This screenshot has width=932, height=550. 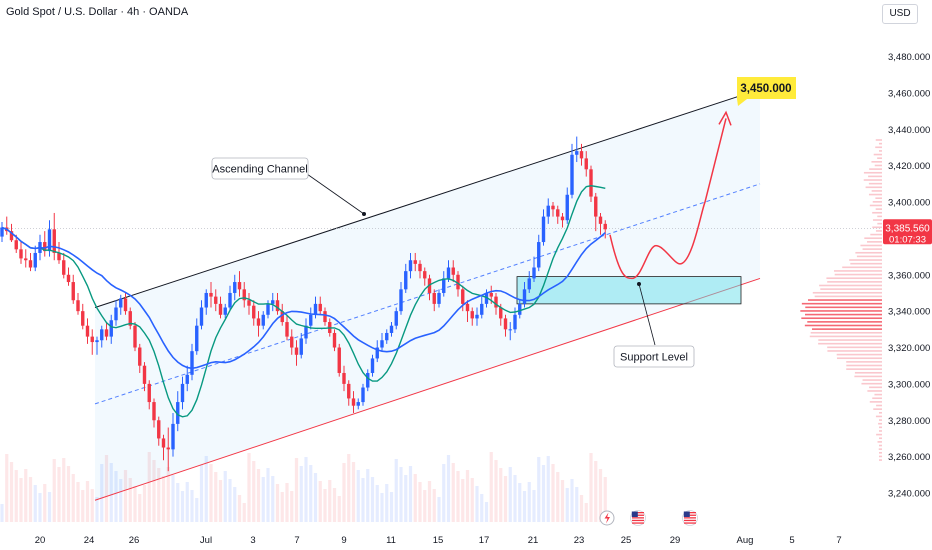 What do you see at coordinates (909, 93) in the screenshot?
I see `price-tick-label: 3,460.000` at bounding box center [909, 93].